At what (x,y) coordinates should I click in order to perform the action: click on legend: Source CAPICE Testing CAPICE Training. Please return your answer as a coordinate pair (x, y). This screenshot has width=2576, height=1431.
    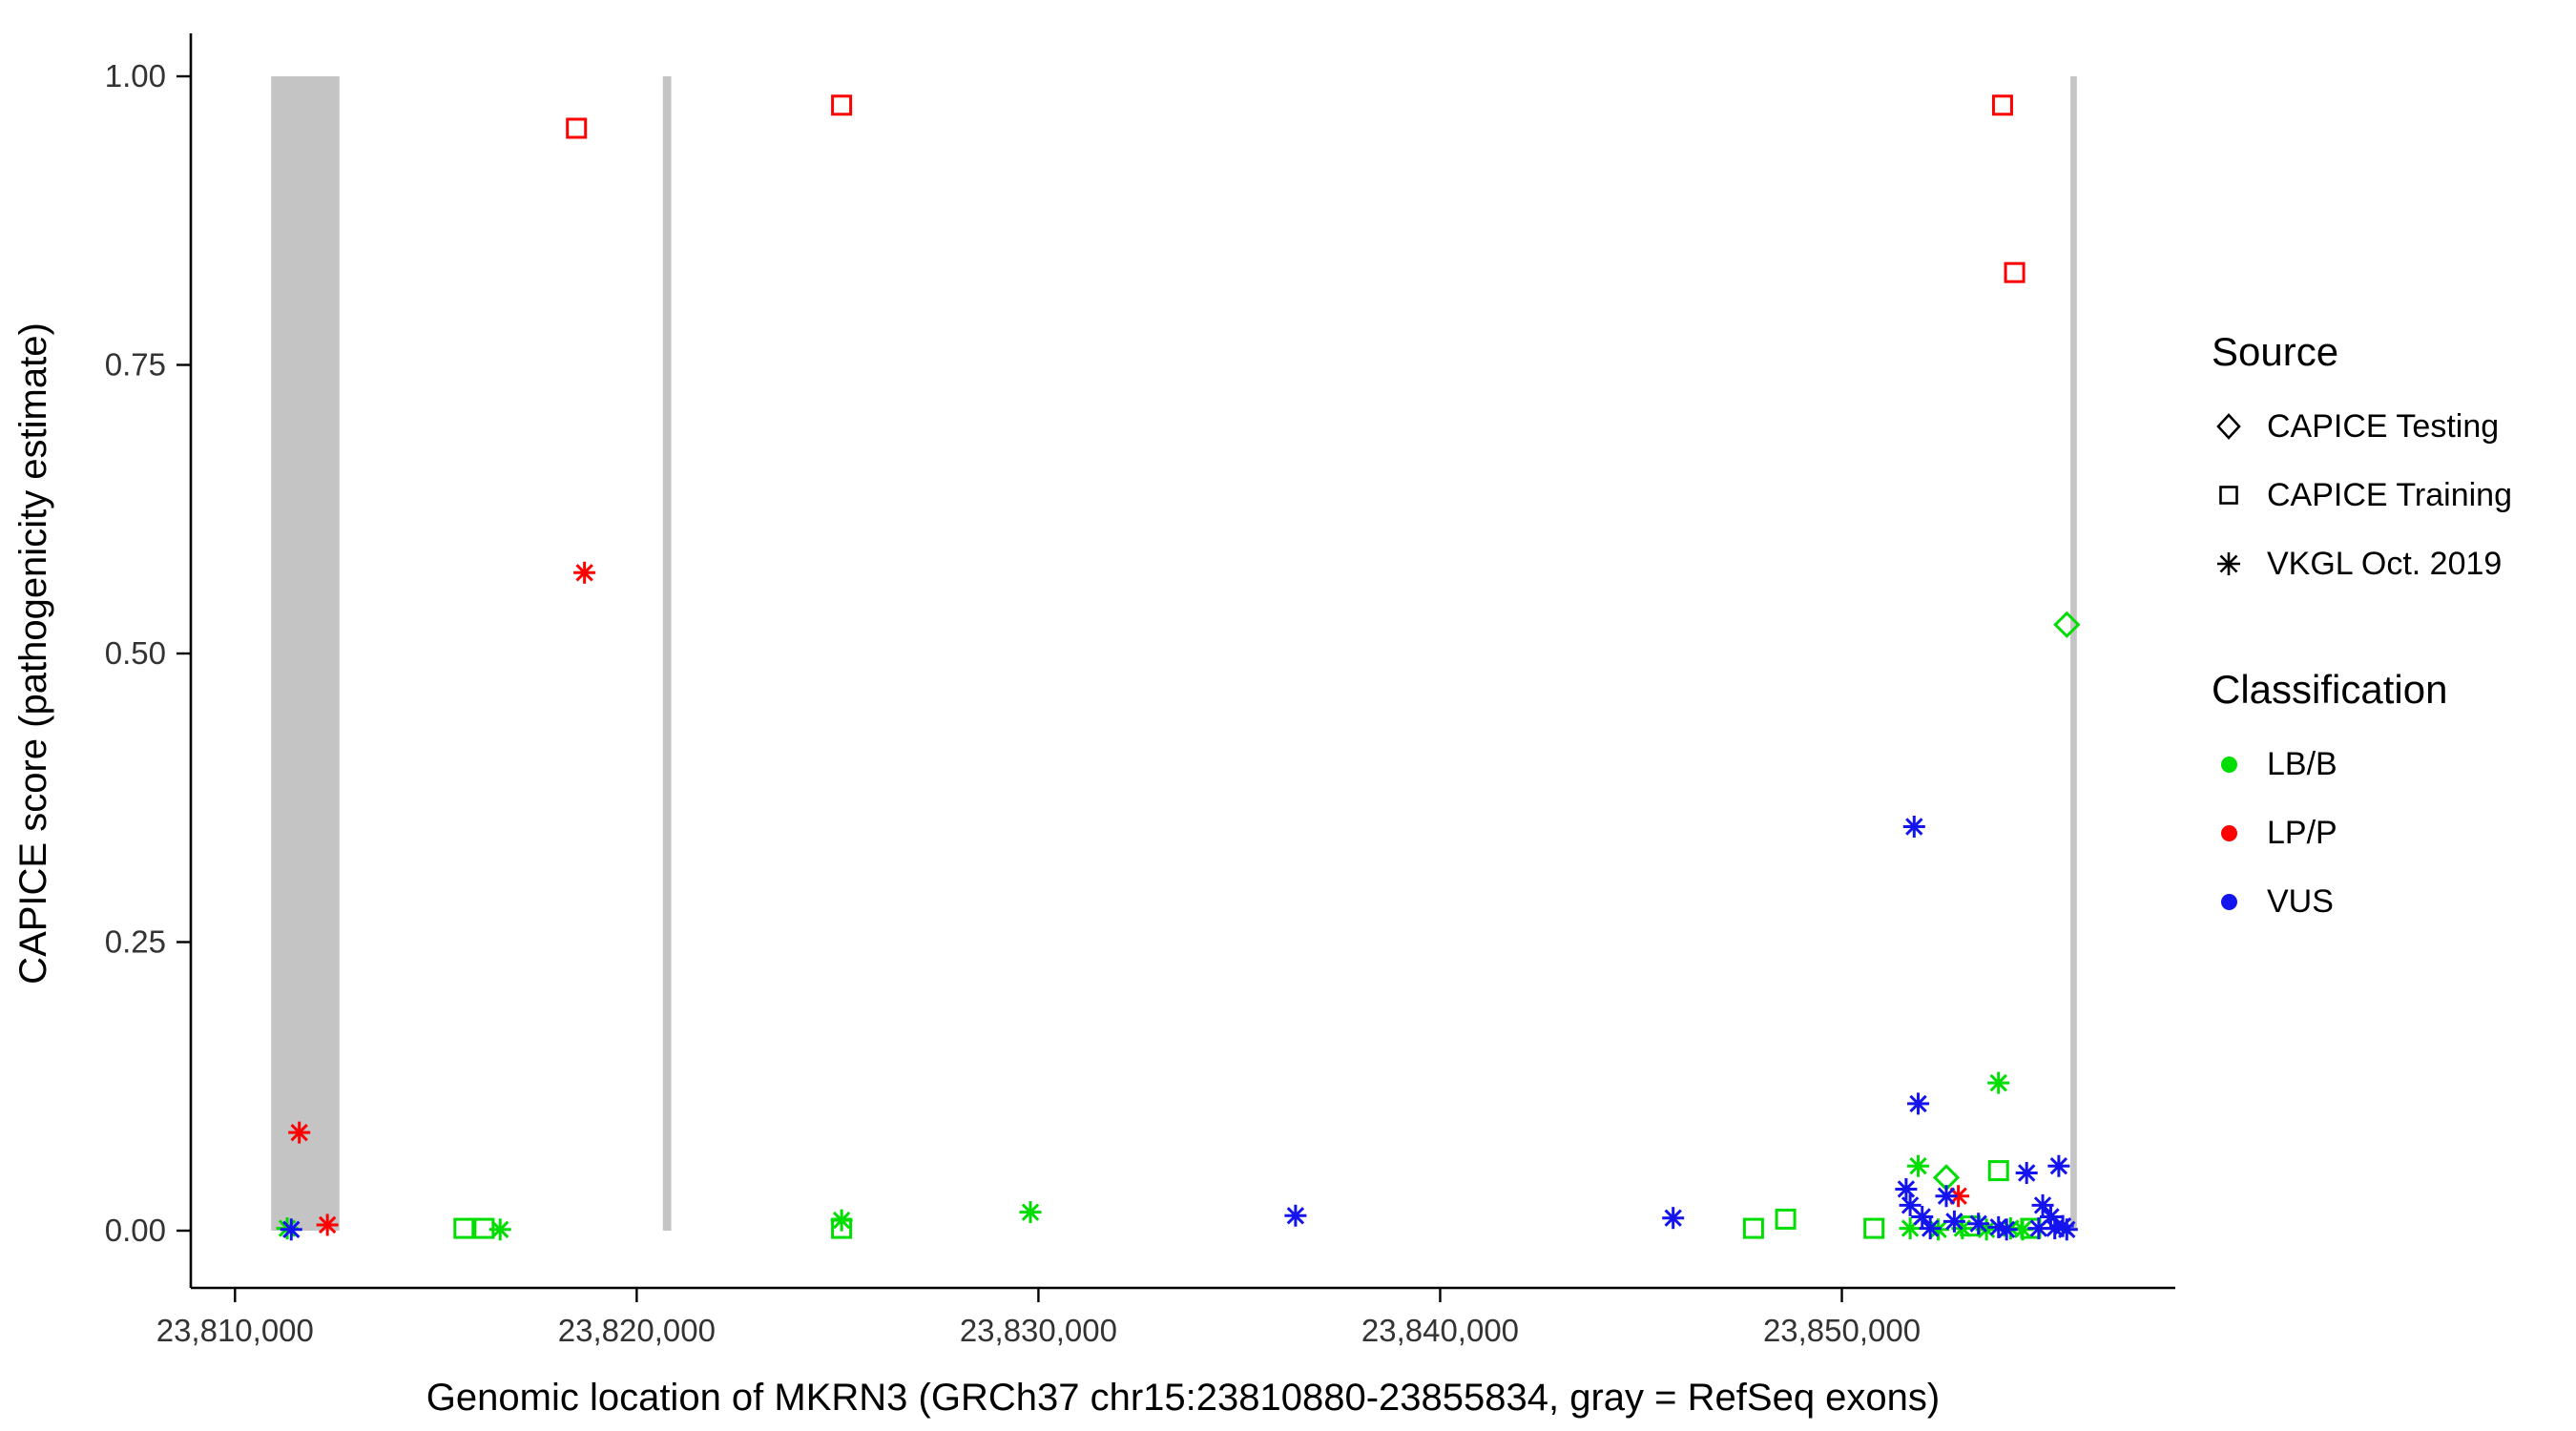
    Looking at the image, I should click on (2362, 632).